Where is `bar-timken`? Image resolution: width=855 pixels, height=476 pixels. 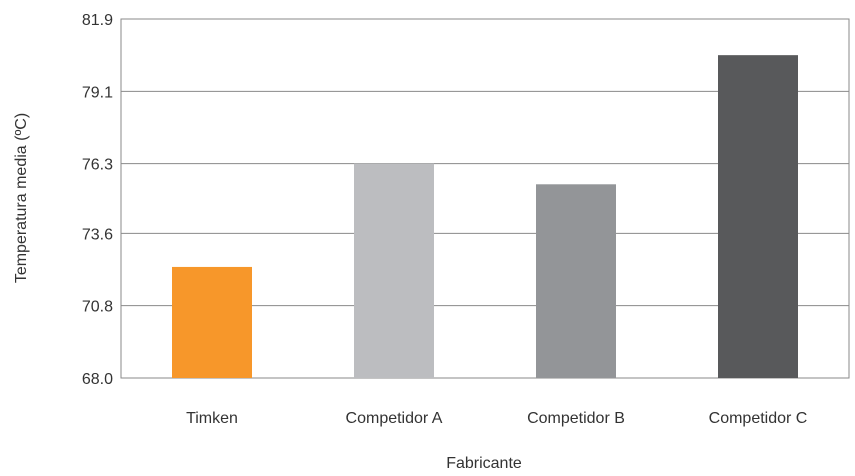 bar-timken is located at coordinates (212, 322).